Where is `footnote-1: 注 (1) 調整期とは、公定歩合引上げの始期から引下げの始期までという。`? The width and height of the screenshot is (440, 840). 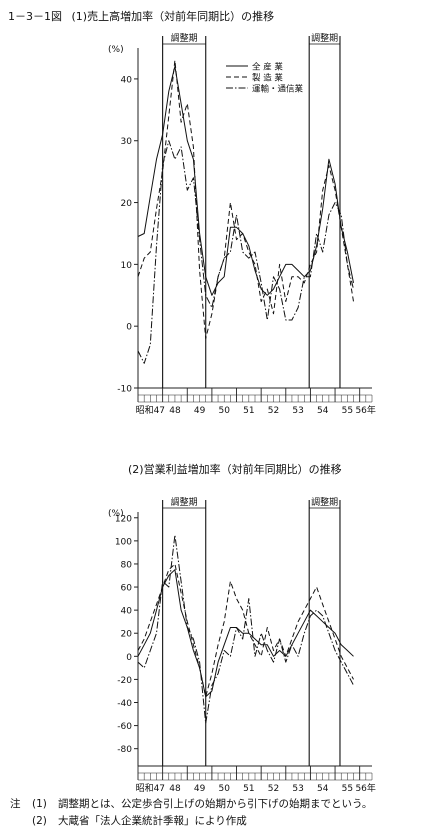
footnote-1: 注 (1) 調整期とは、公定歩合引上げの始期から引下げの始期までという。 is located at coordinates (191, 804).